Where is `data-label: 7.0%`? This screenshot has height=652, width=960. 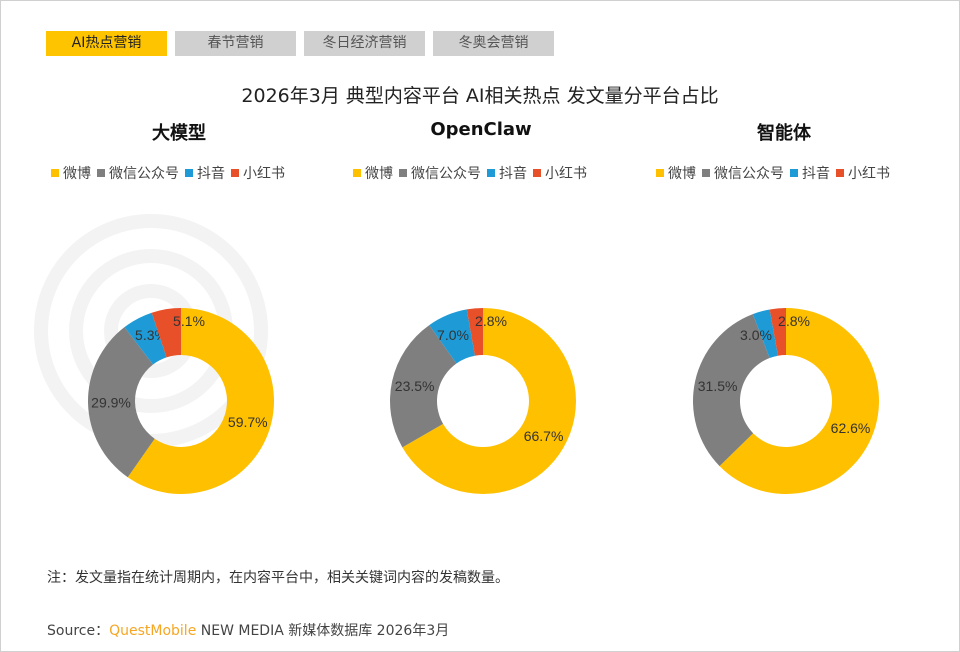 data-label: 7.0% is located at coordinates (453, 335).